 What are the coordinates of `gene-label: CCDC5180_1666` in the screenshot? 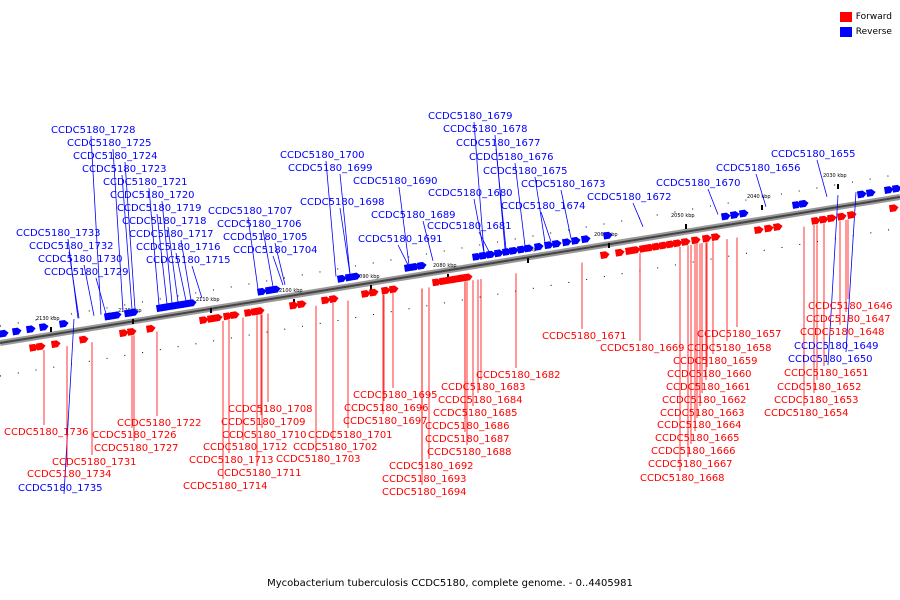 It's located at (693, 451).